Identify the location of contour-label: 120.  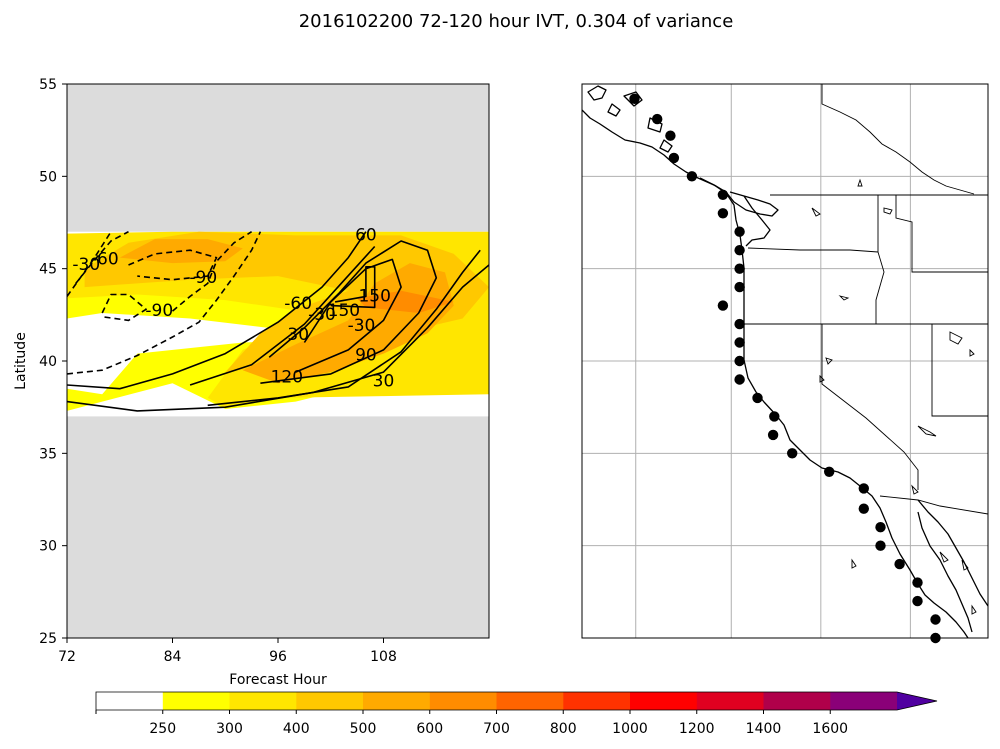
(287, 378).